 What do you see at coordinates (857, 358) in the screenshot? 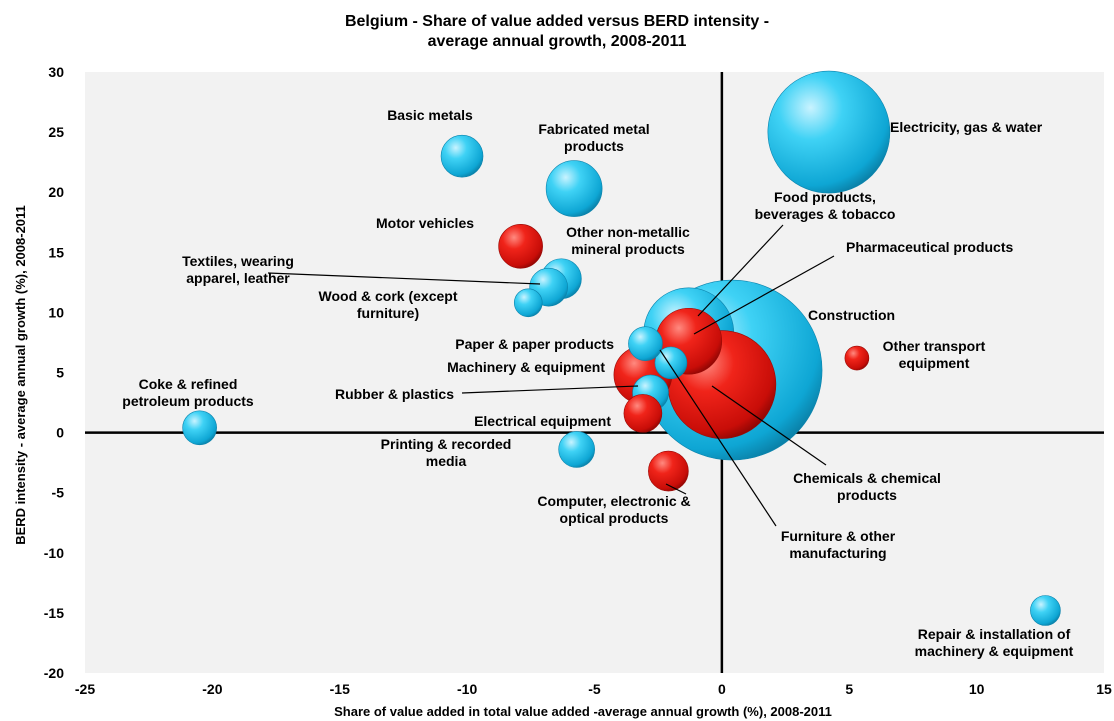
I see `bubble-other-transport-equipment` at bounding box center [857, 358].